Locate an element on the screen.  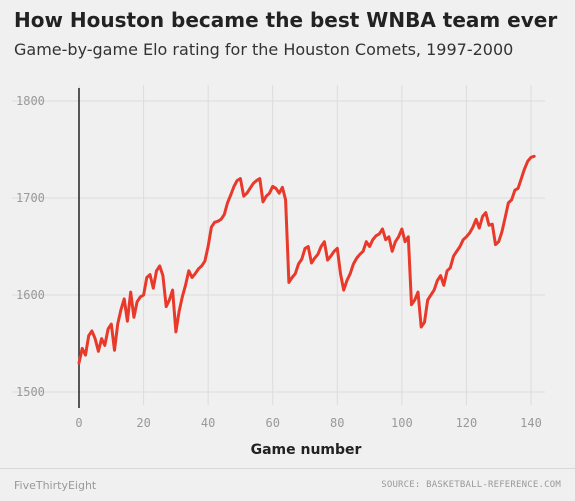
y-tick-label: 1500 is located at coordinates (30, 392).